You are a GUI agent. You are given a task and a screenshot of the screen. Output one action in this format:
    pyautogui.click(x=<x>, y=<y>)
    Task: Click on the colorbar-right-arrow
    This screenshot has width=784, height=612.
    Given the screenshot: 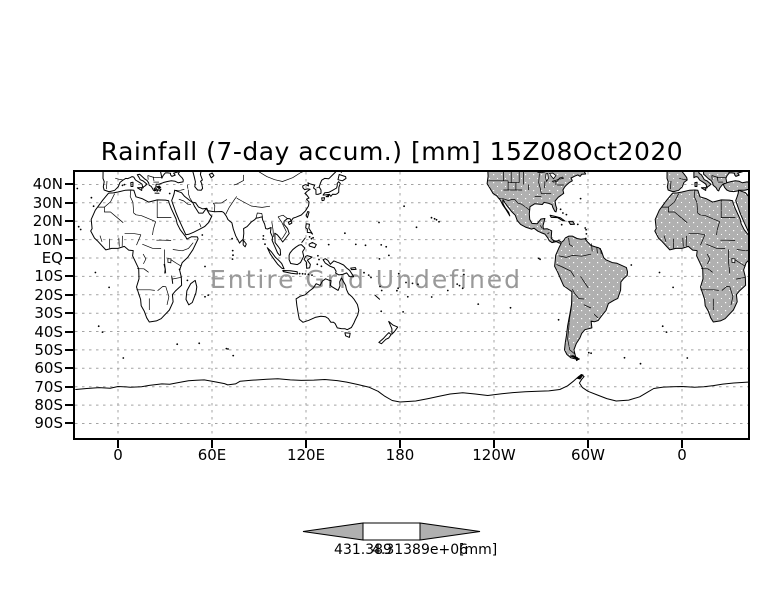 What is the action you would take?
    pyautogui.click(x=450, y=531)
    